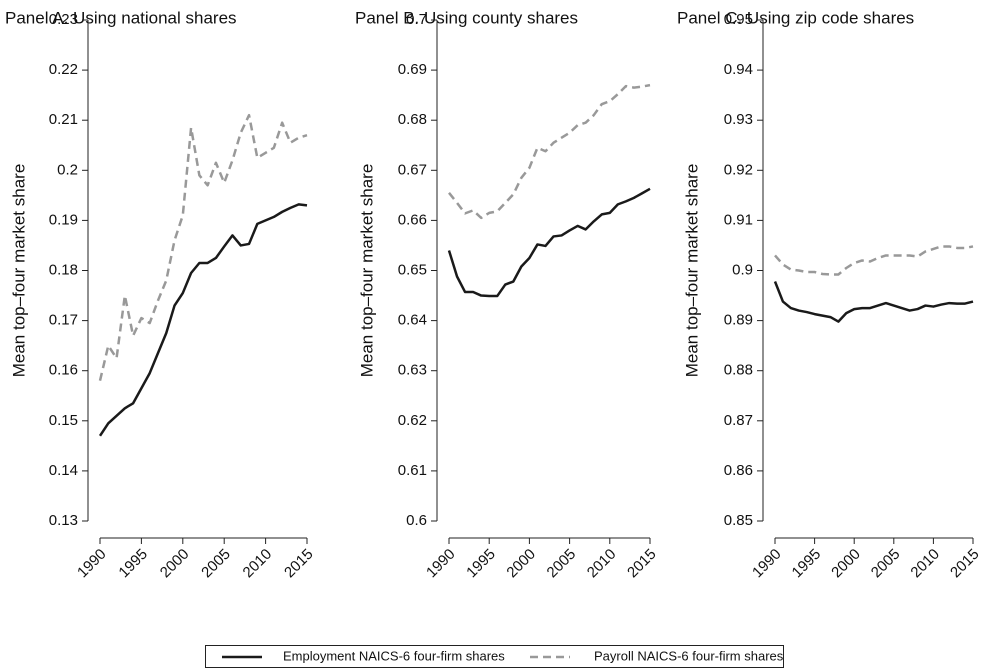  Describe the element at coordinates (412, 420) in the screenshot. I see `y-tick-label: 0.62` at that location.